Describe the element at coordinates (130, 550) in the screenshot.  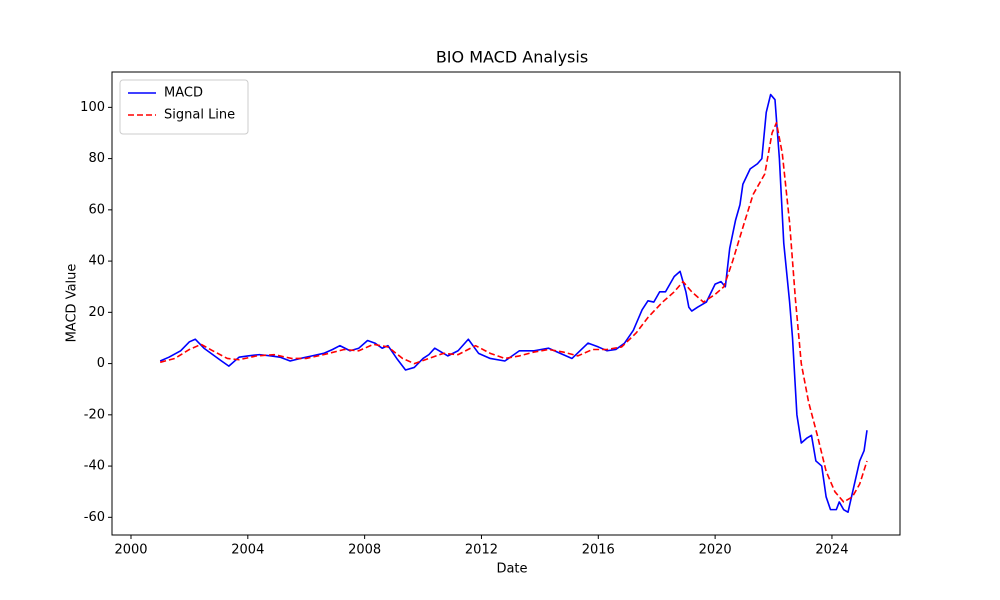
I see `x-tick-label: 2000` at that location.